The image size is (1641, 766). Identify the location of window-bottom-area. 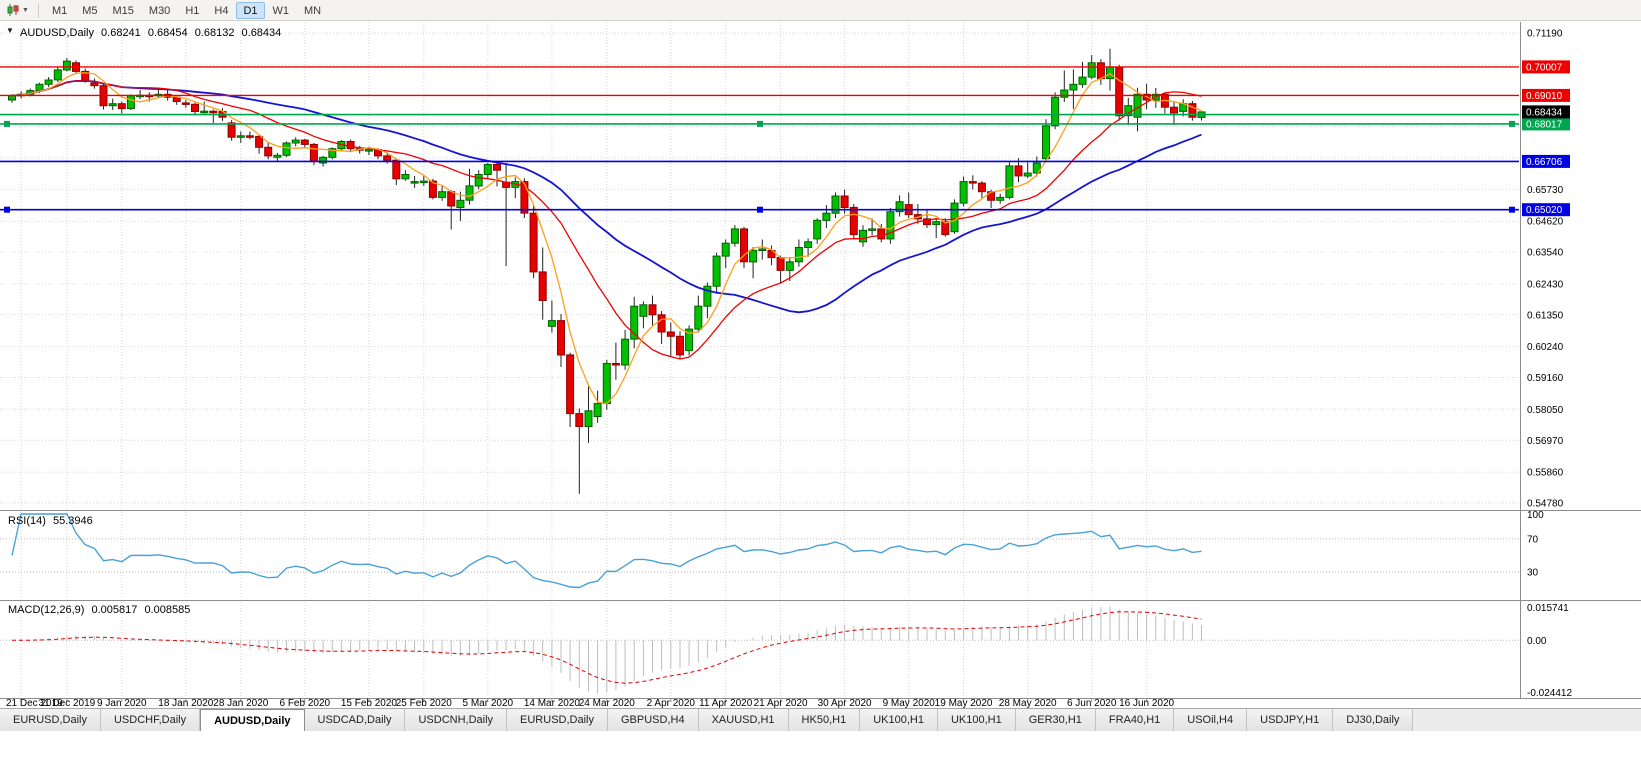
(820, 748).